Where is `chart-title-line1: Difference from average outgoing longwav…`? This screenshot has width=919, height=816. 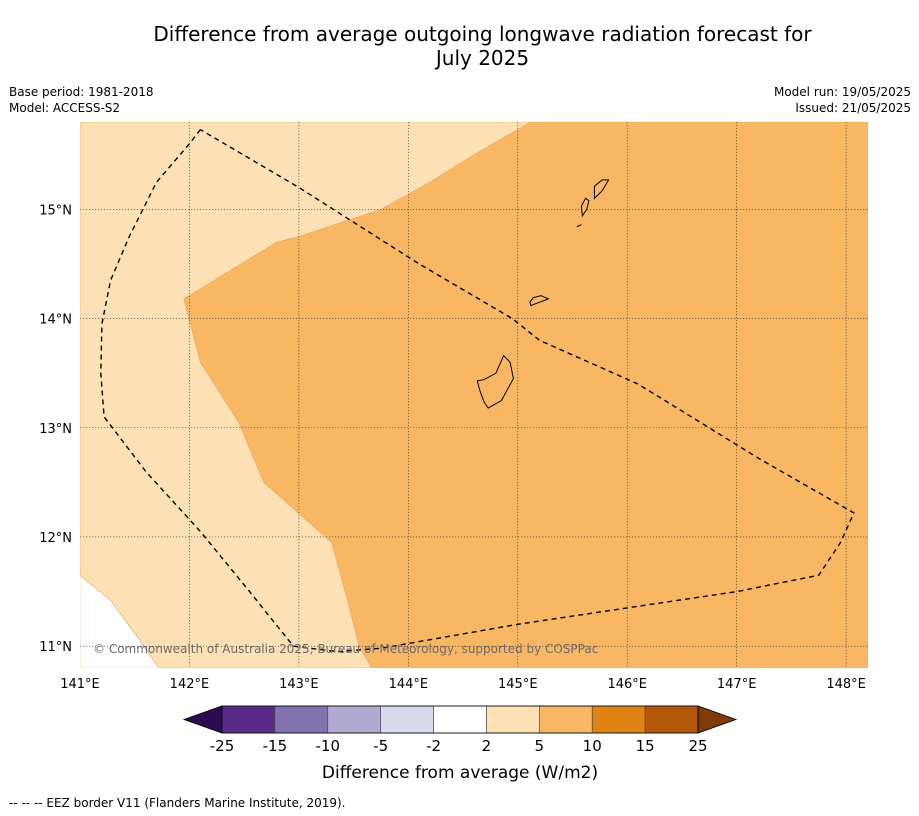 chart-title-line1: Difference from average outgoing longwav… is located at coordinates (482, 34).